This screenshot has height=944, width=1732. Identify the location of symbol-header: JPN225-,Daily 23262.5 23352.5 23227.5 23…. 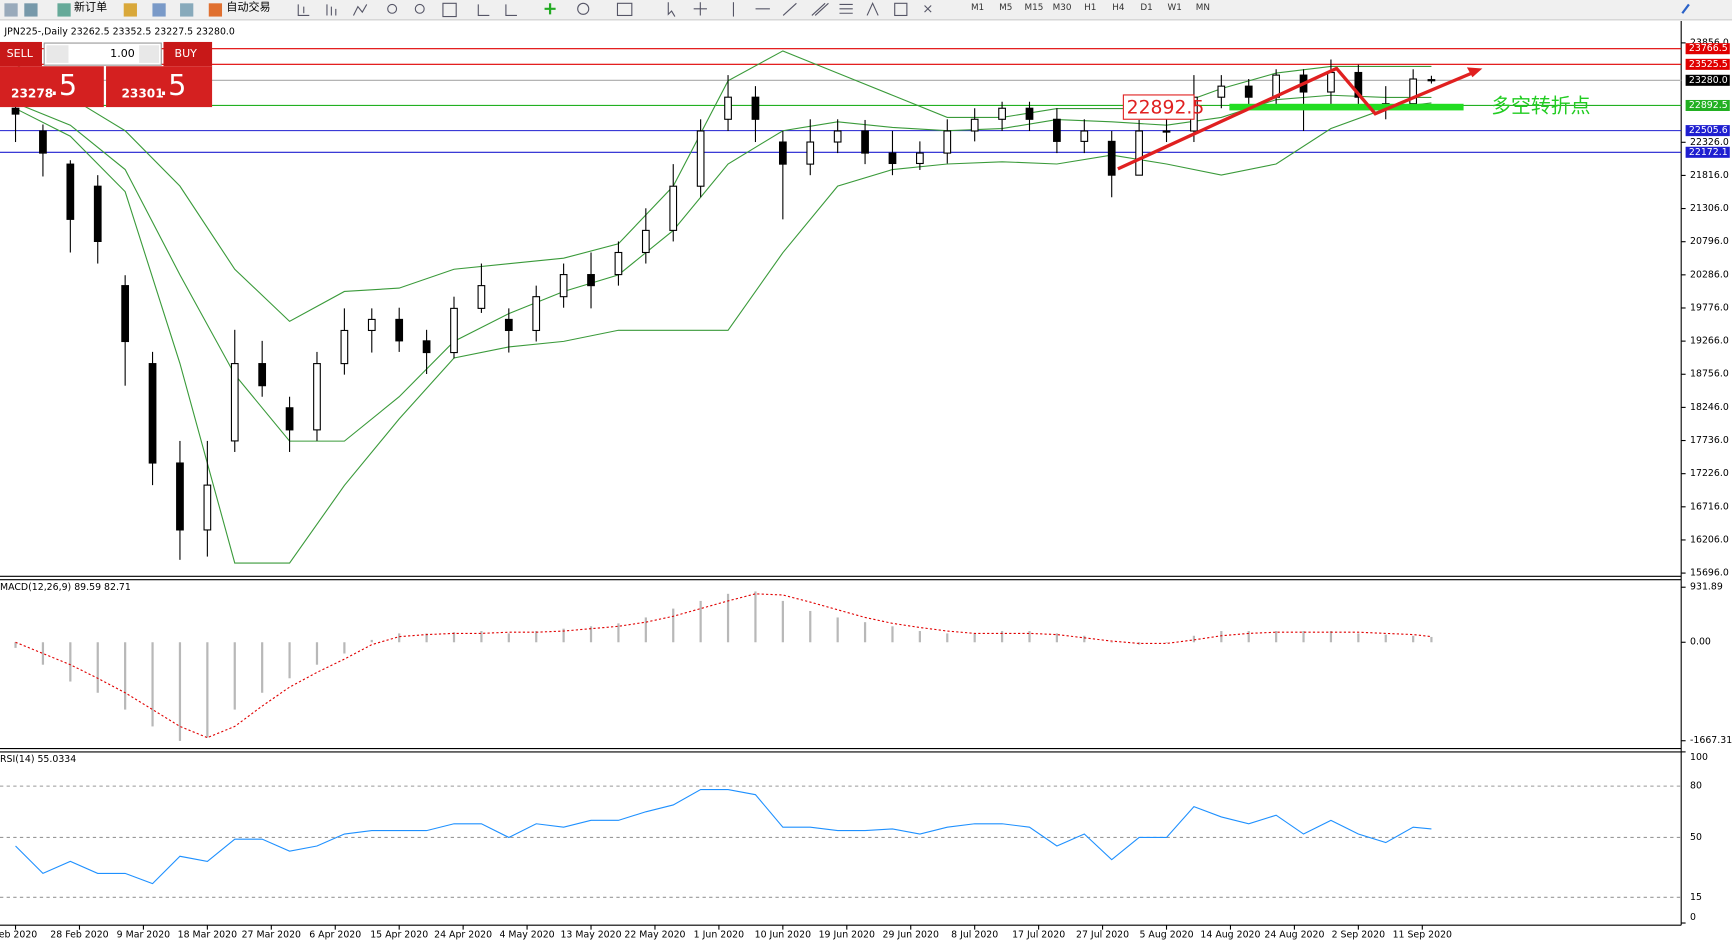
(118, 32).